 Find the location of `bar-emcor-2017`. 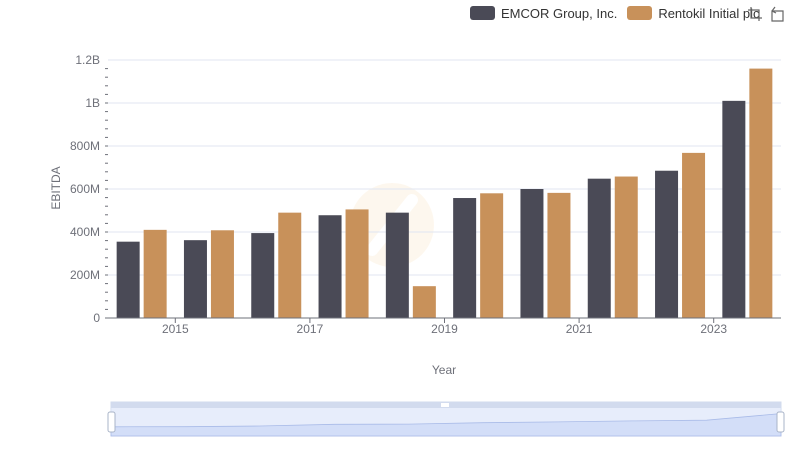

bar-emcor-2017 is located at coordinates (330, 266).